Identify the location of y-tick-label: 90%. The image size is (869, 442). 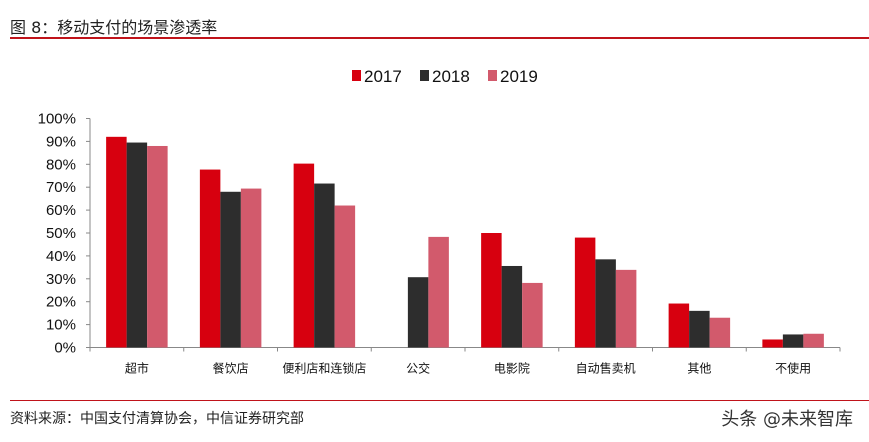
(61, 141).